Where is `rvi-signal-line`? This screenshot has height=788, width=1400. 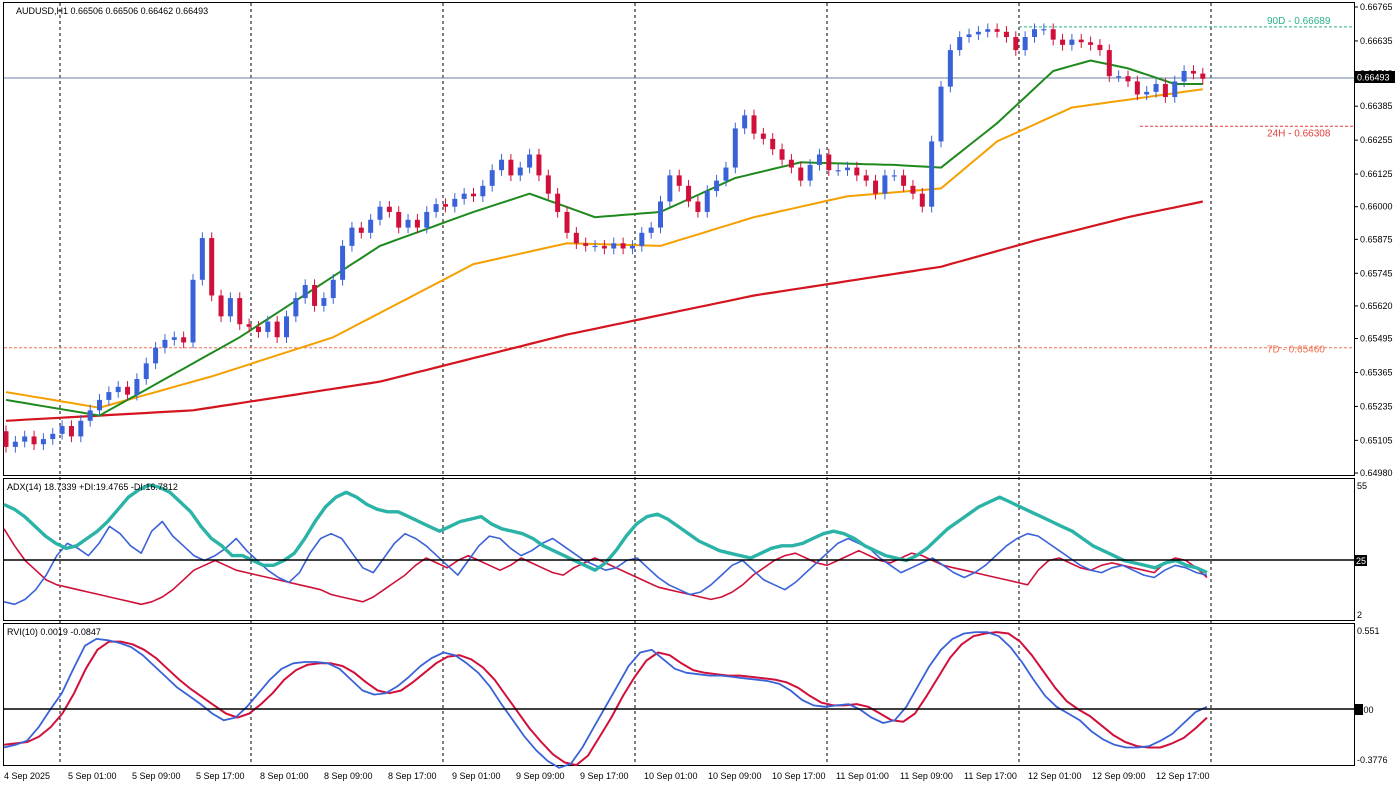
rvi-signal-line is located at coordinates (605, 699).